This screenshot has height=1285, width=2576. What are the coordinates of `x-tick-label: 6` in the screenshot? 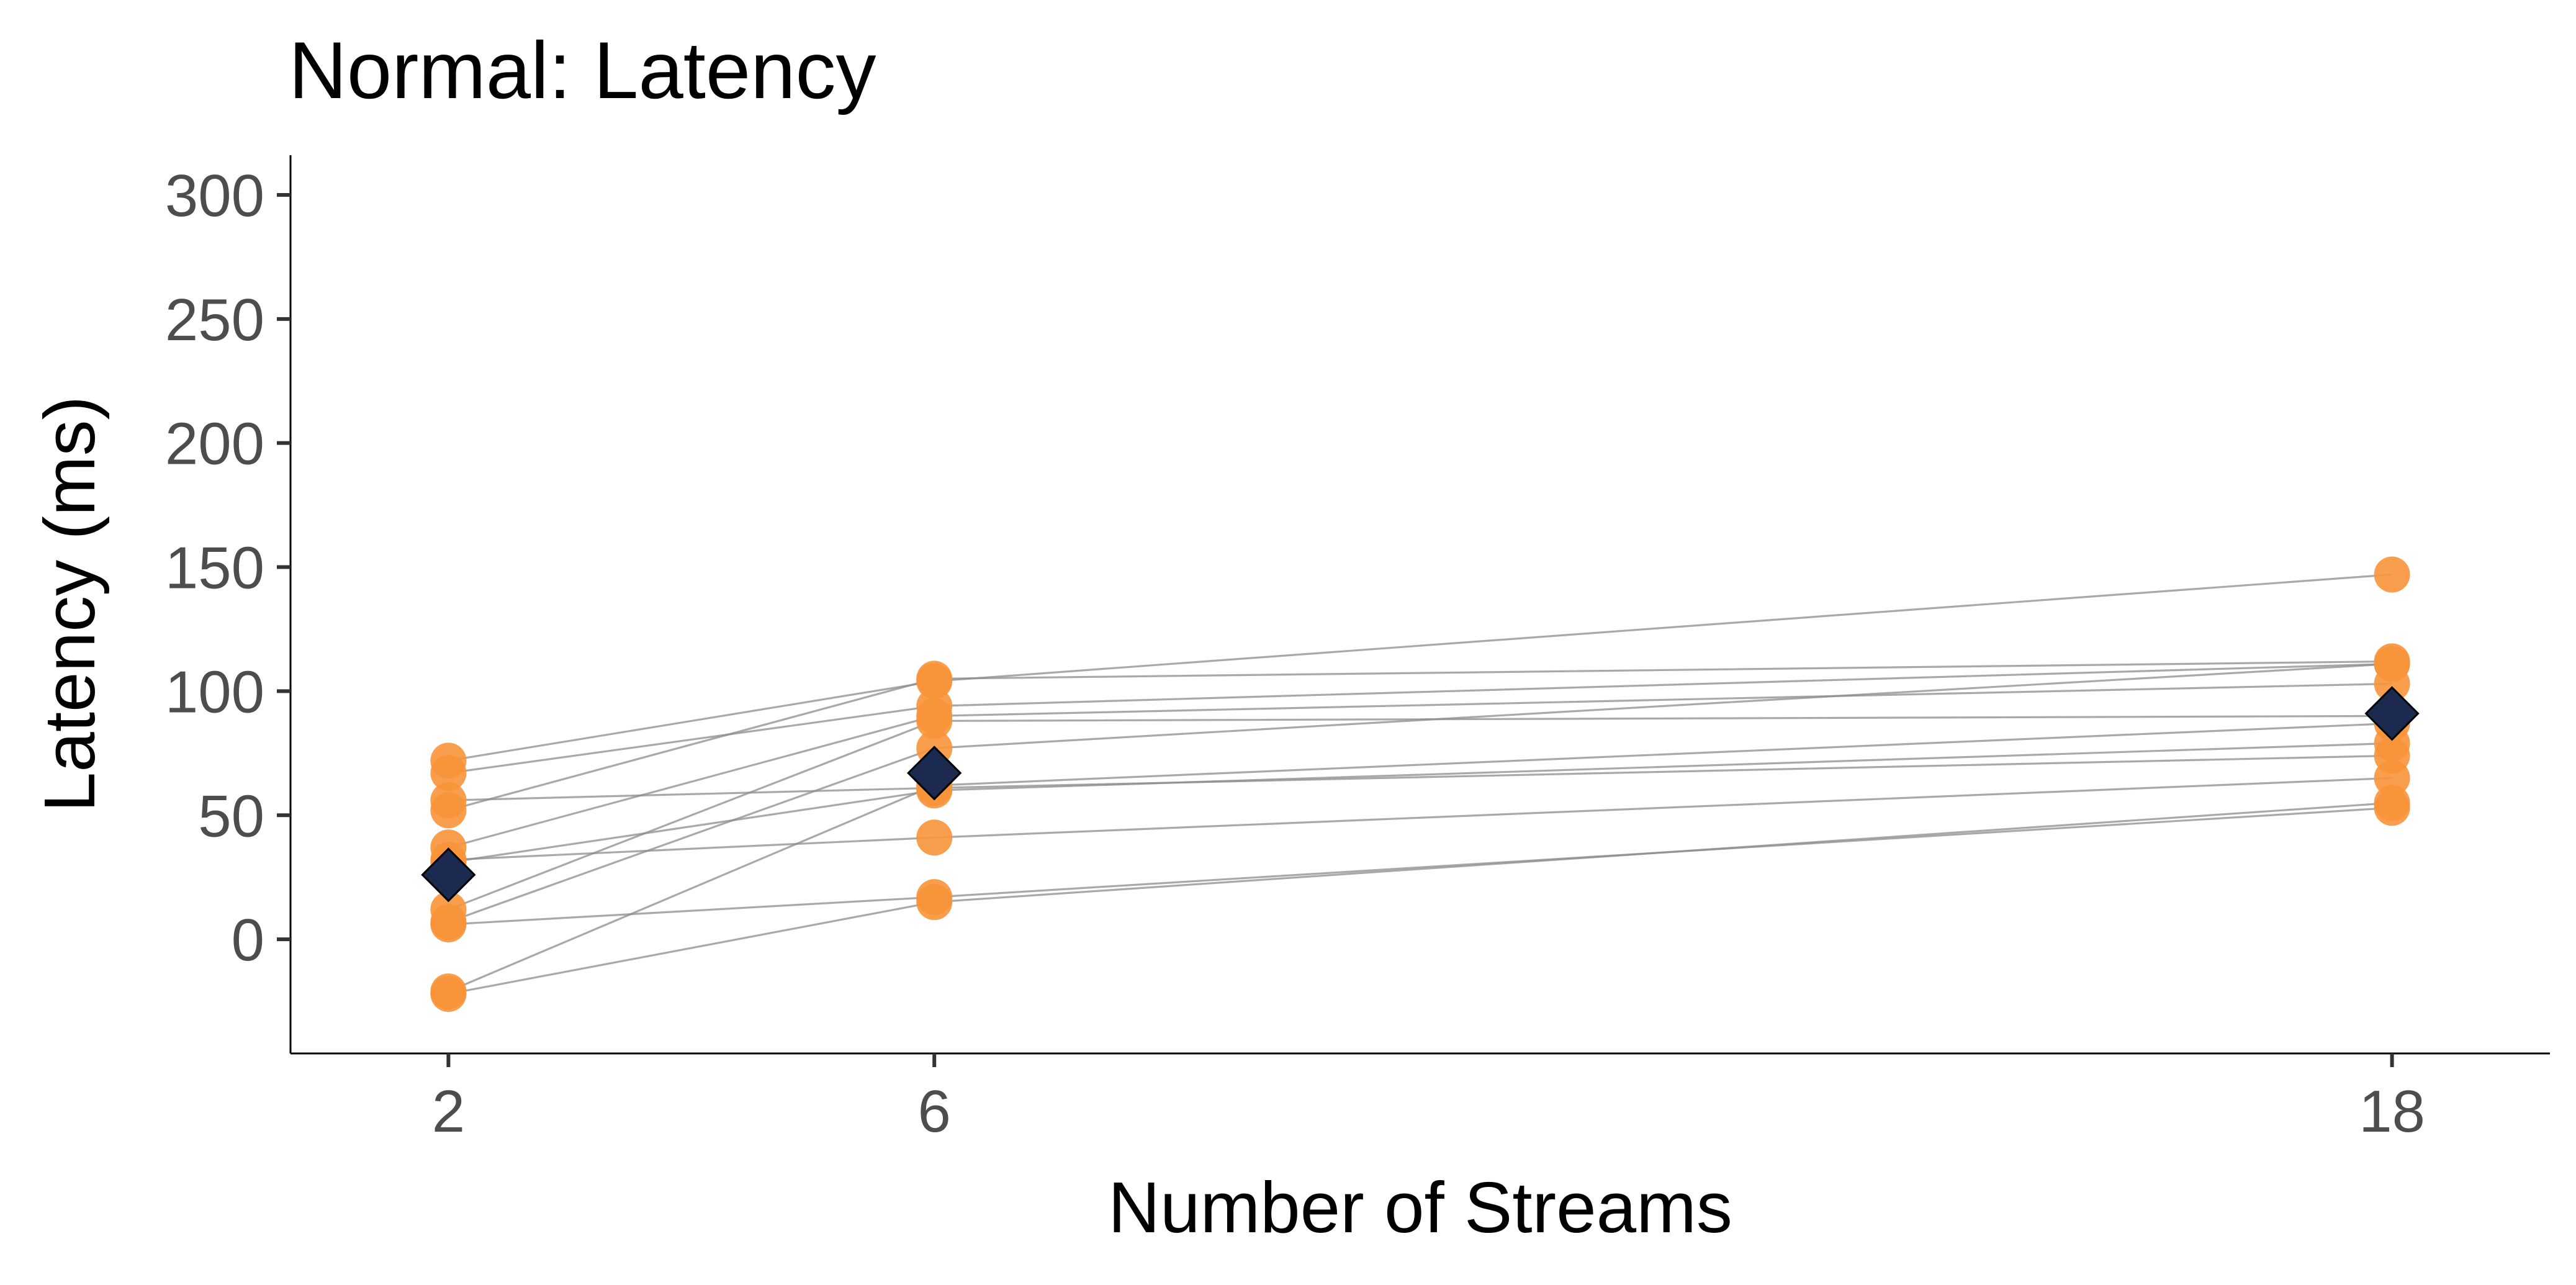 It's located at (934, 1111).